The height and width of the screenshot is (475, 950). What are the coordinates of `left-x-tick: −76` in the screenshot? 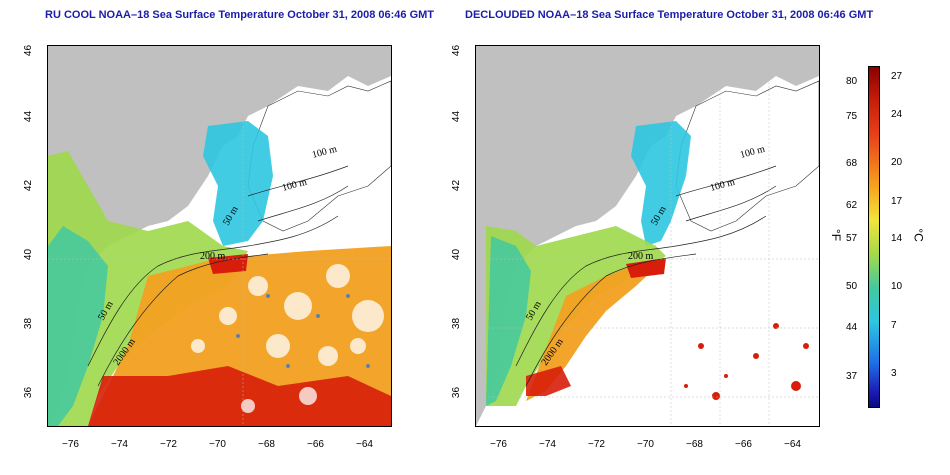 It's located at (70, 444).